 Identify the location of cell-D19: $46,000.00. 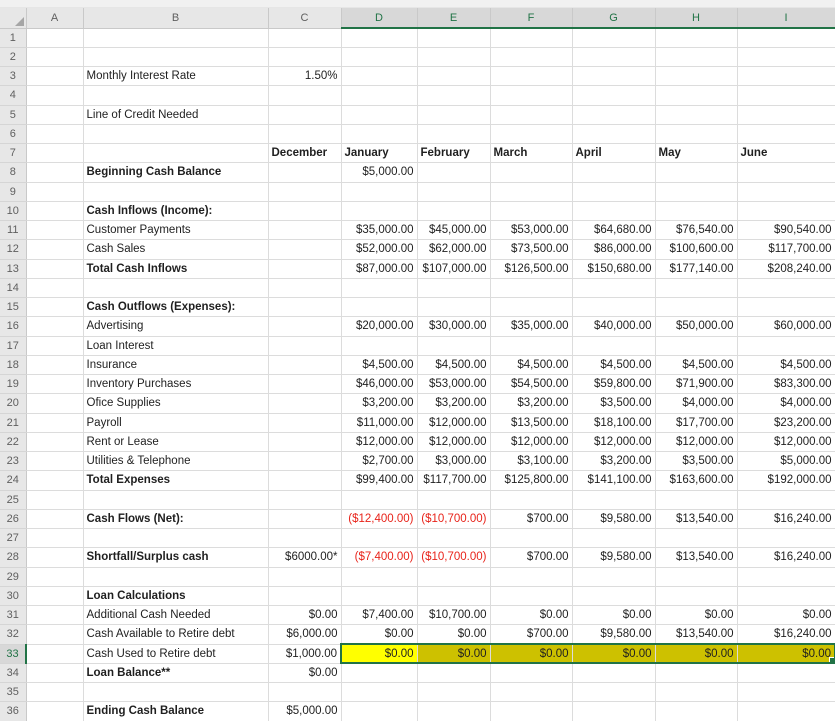
(379, 384).